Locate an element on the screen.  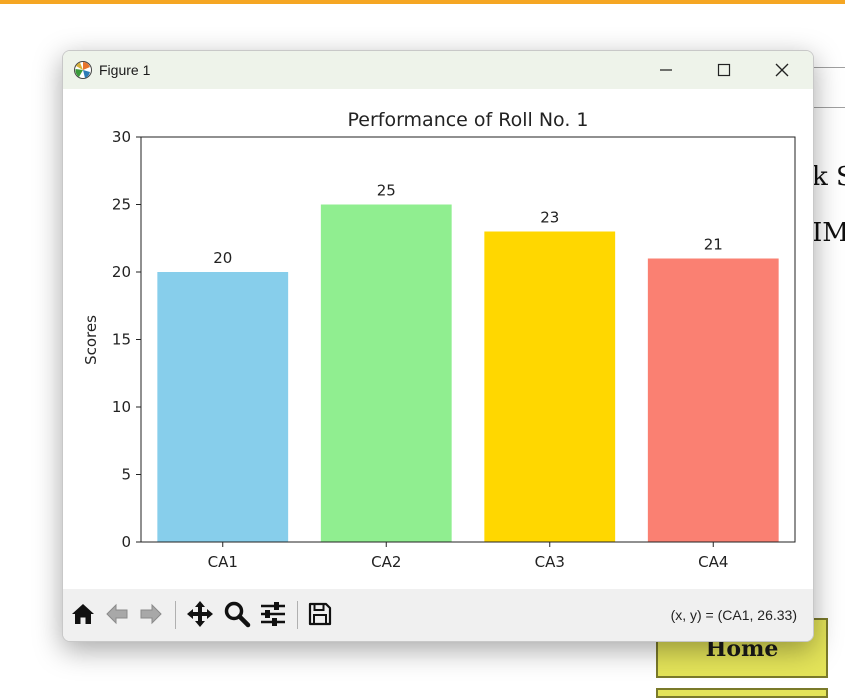
configure-tool-button is located at coordinates (273, 614).